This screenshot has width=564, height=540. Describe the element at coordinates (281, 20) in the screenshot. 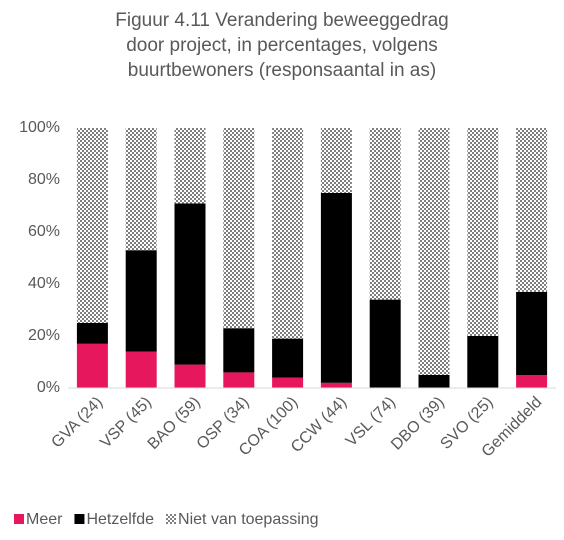

I see `chart-title: Figuur 4.11 Verandering beweeggedrag` at that location.